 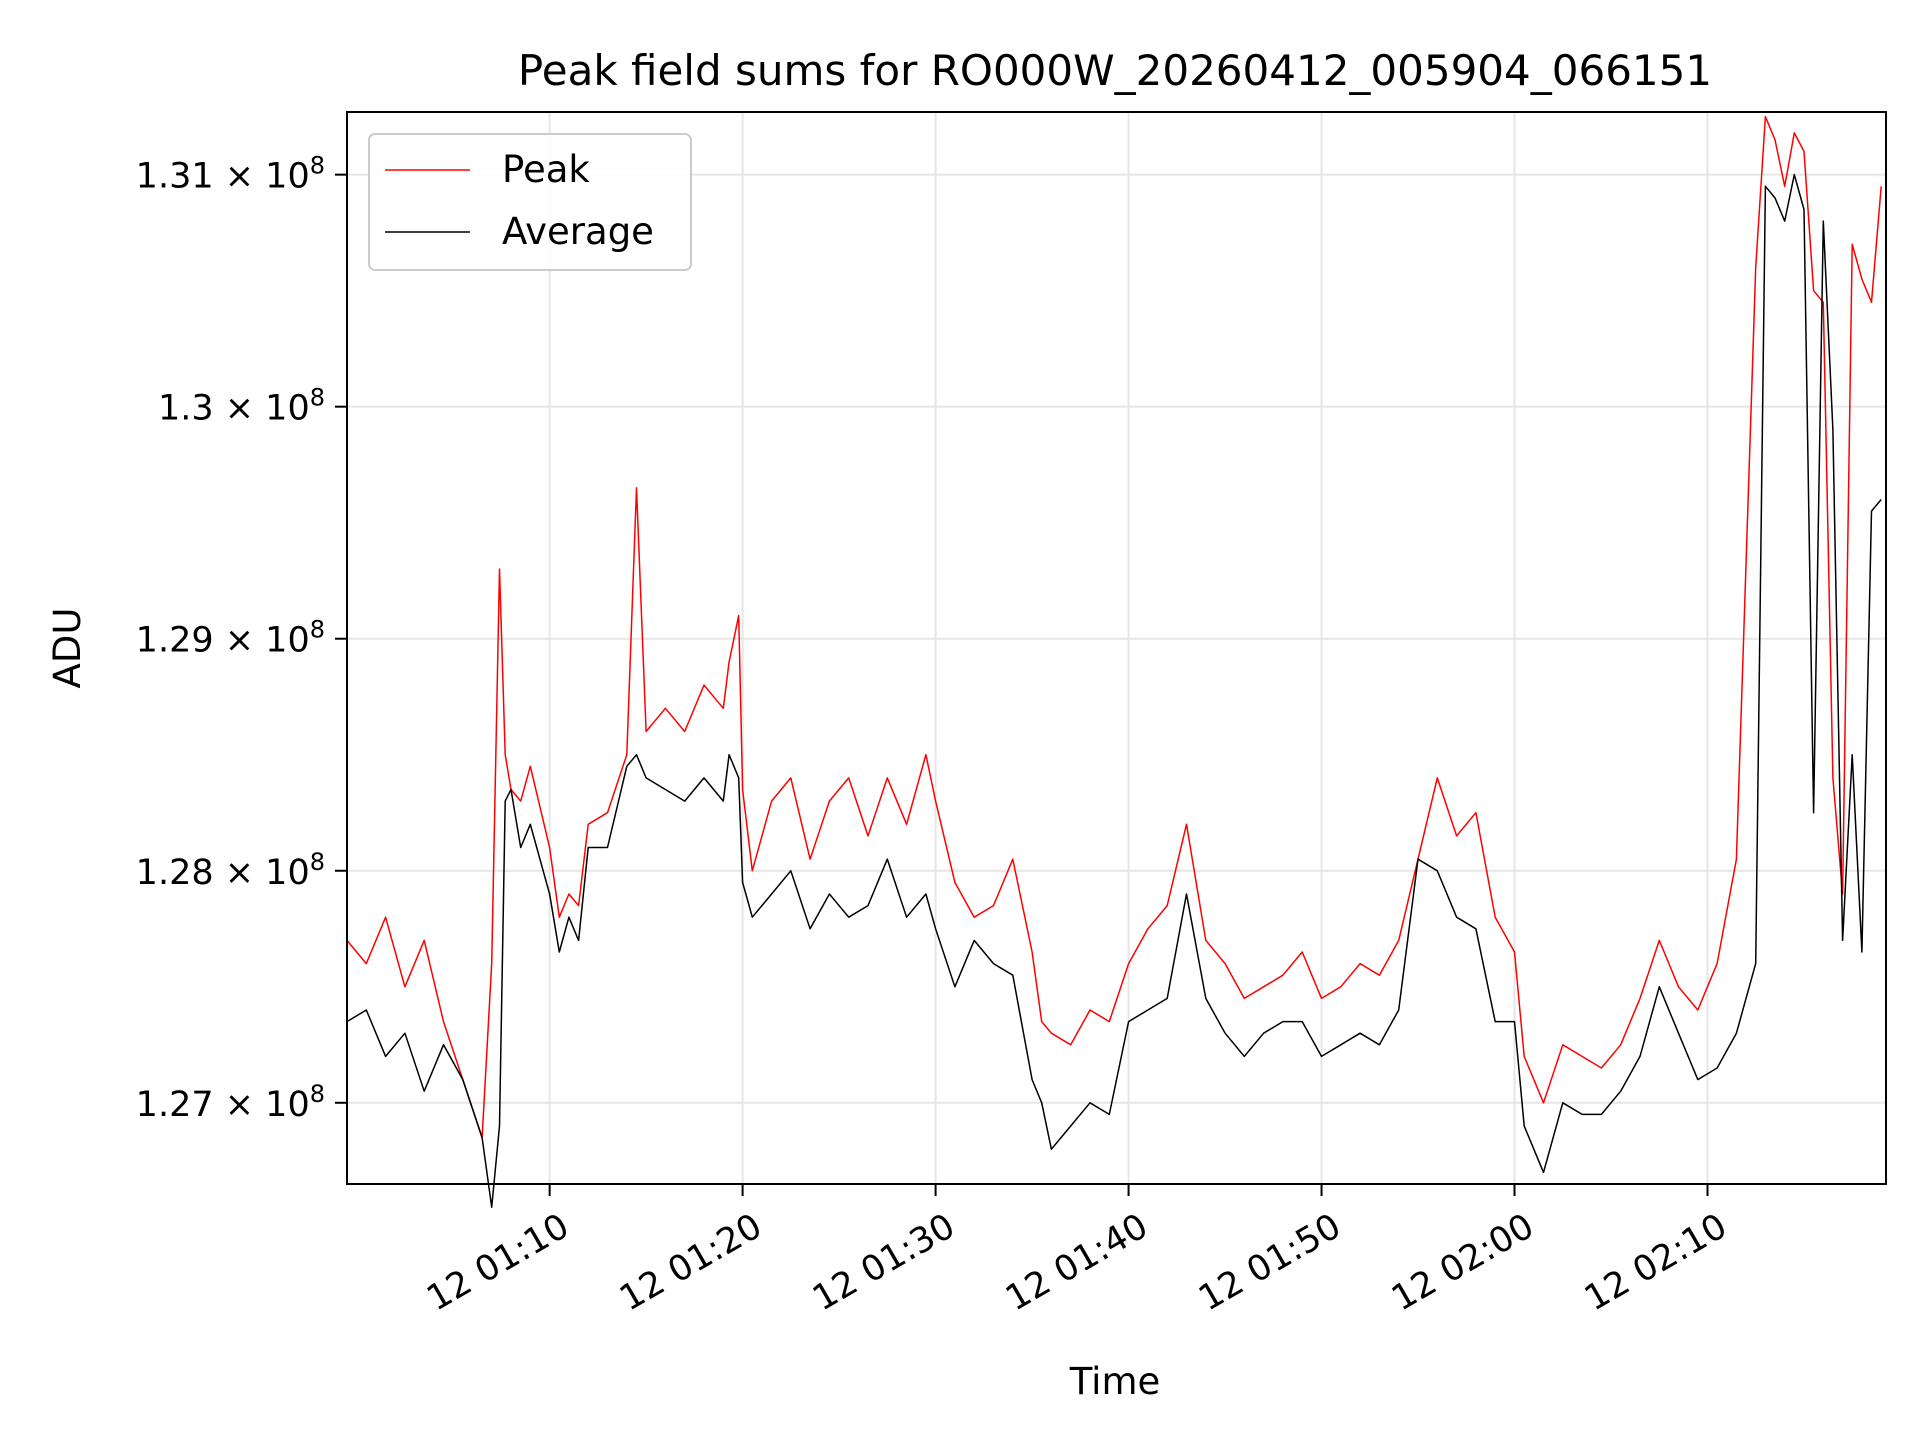 I want to click on y-axis-label: ADU, so click(x=67, y=648).